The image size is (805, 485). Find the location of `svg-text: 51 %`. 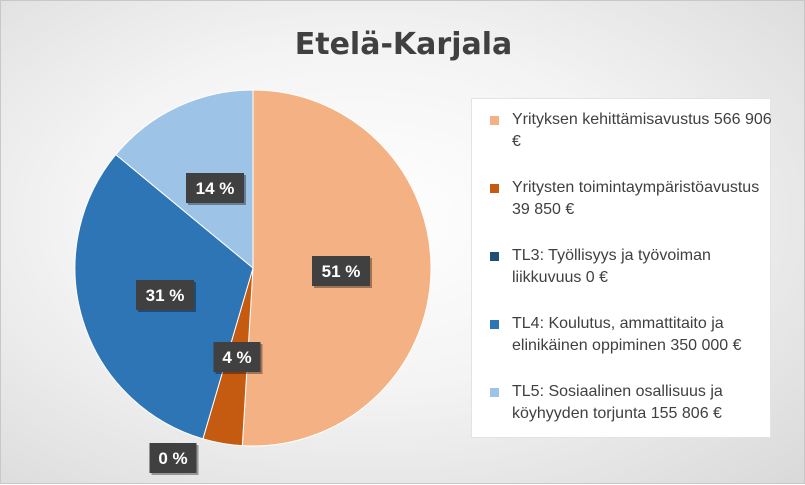

svg-text: 51 % is located at coordinates (341, 271).